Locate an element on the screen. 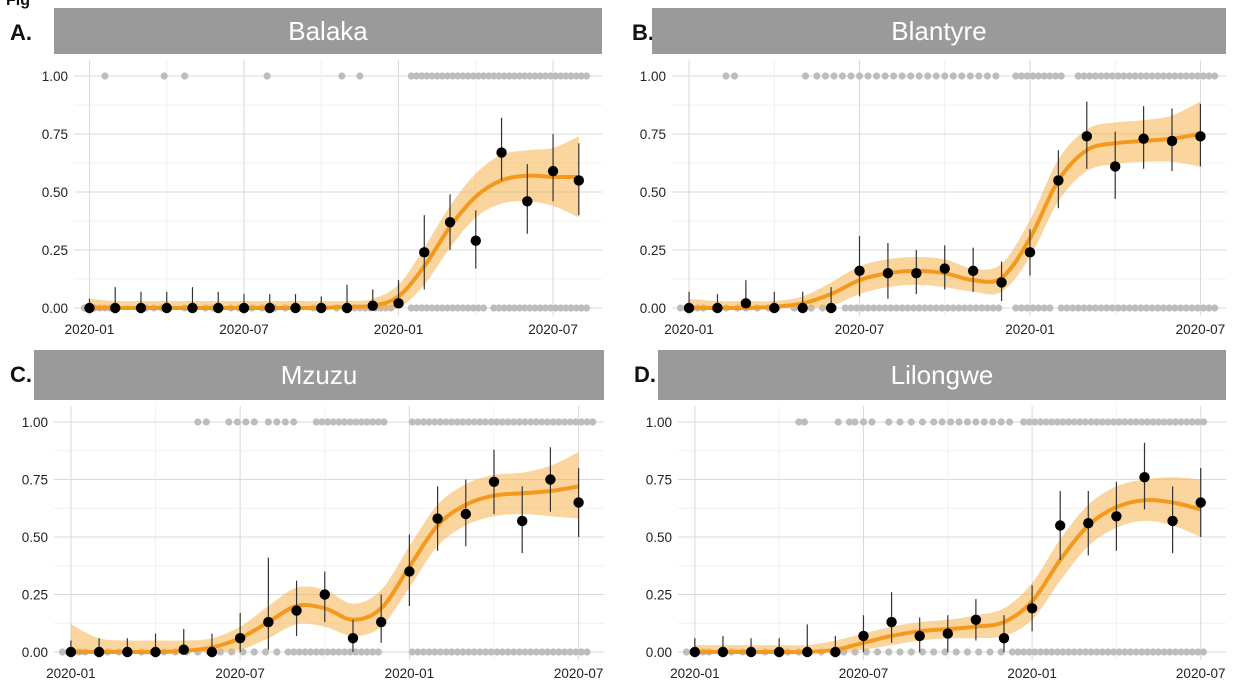 Image resolution: width=1240 pixels, height=682 pixels. x-tick-label: 2020-01 is located at coordinates (1032, 673).